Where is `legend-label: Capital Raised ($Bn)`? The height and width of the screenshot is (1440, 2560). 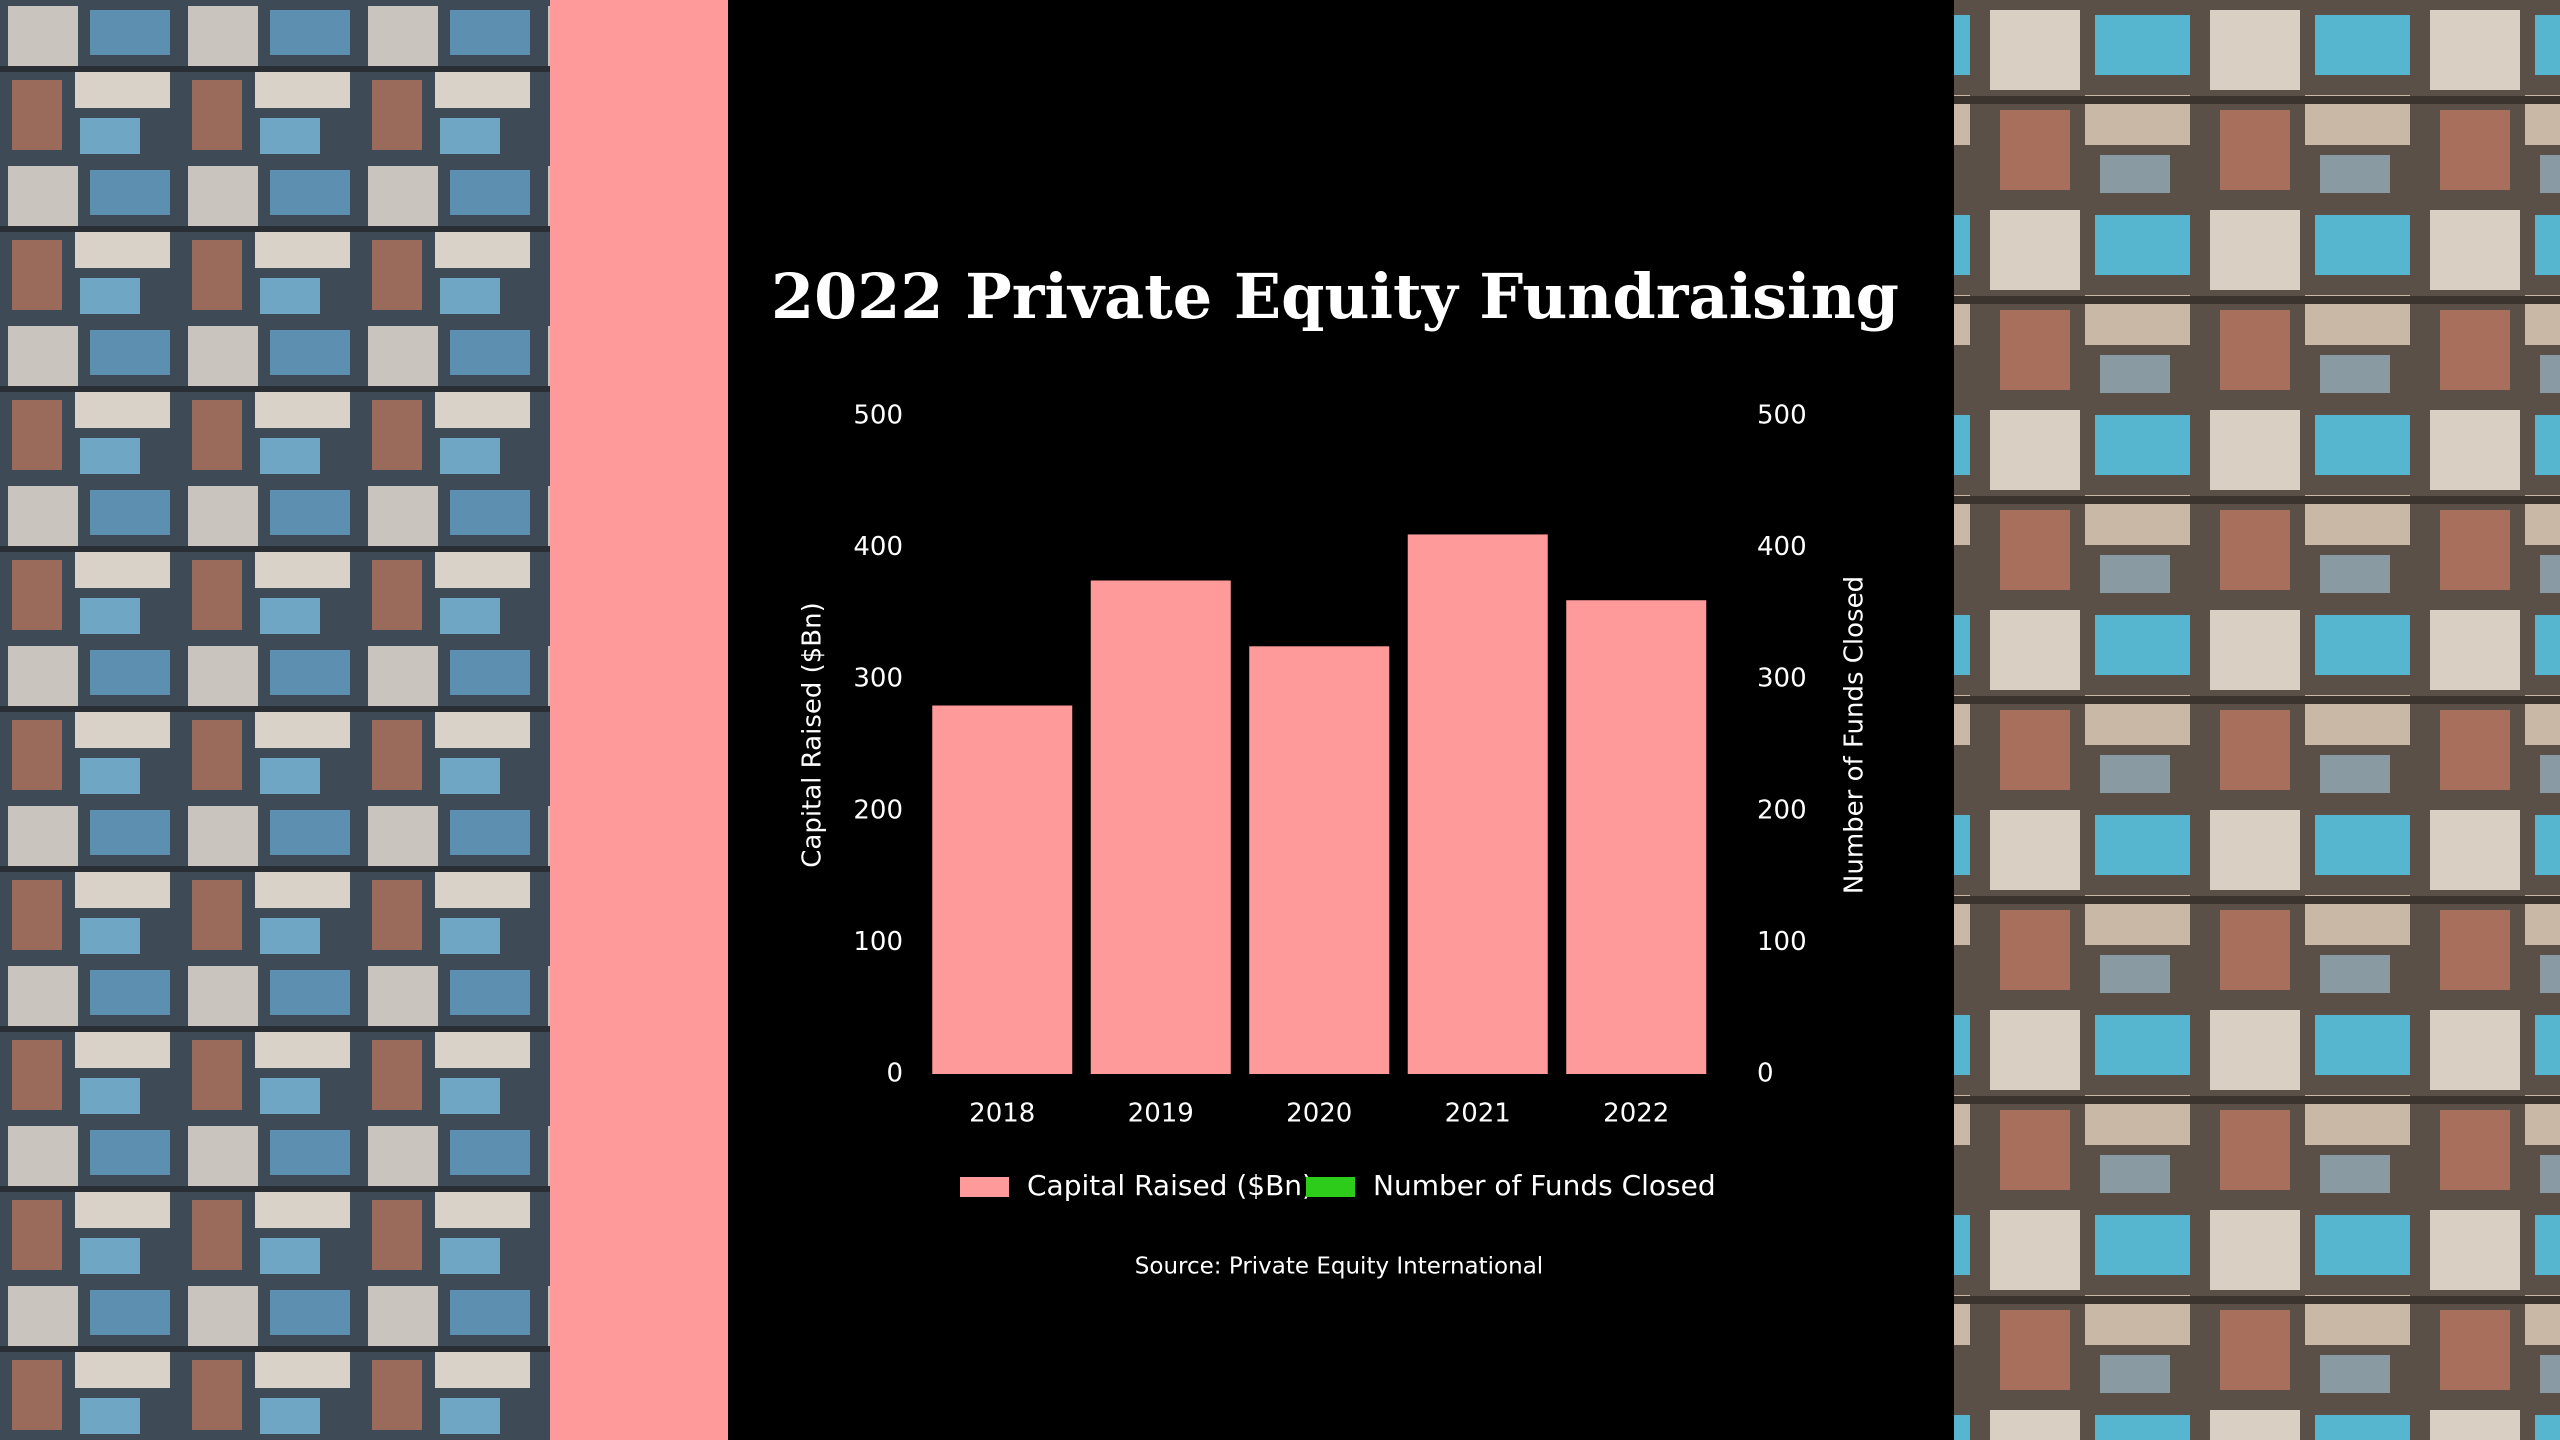
legend-label: Capital Raised ($Bn) is located at coordinates (1170, 1185).